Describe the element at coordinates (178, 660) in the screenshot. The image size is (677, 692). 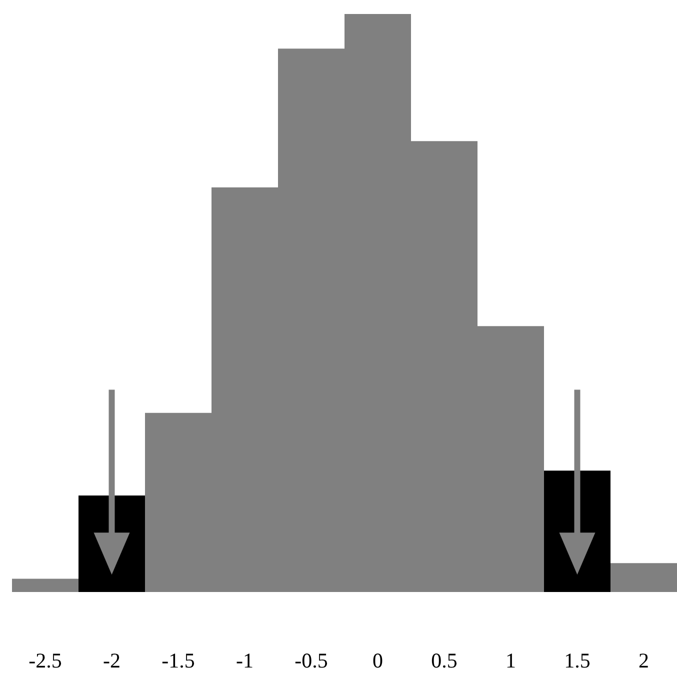
I see `x-tick-label: -1.5` at that location.